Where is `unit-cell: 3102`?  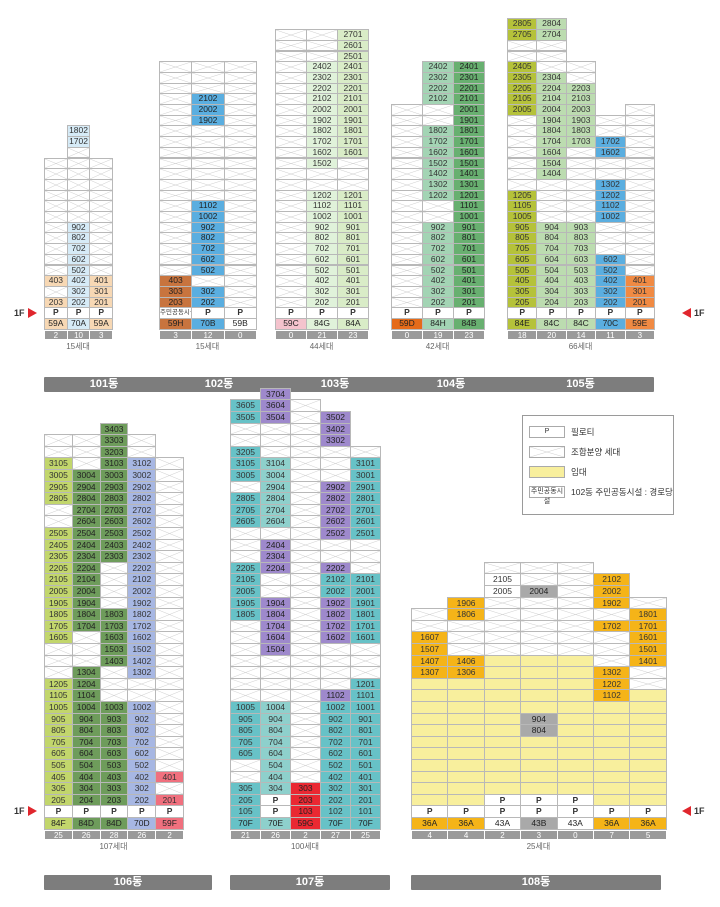
unit-cell: 3102 is located at coordinates (142, 463).